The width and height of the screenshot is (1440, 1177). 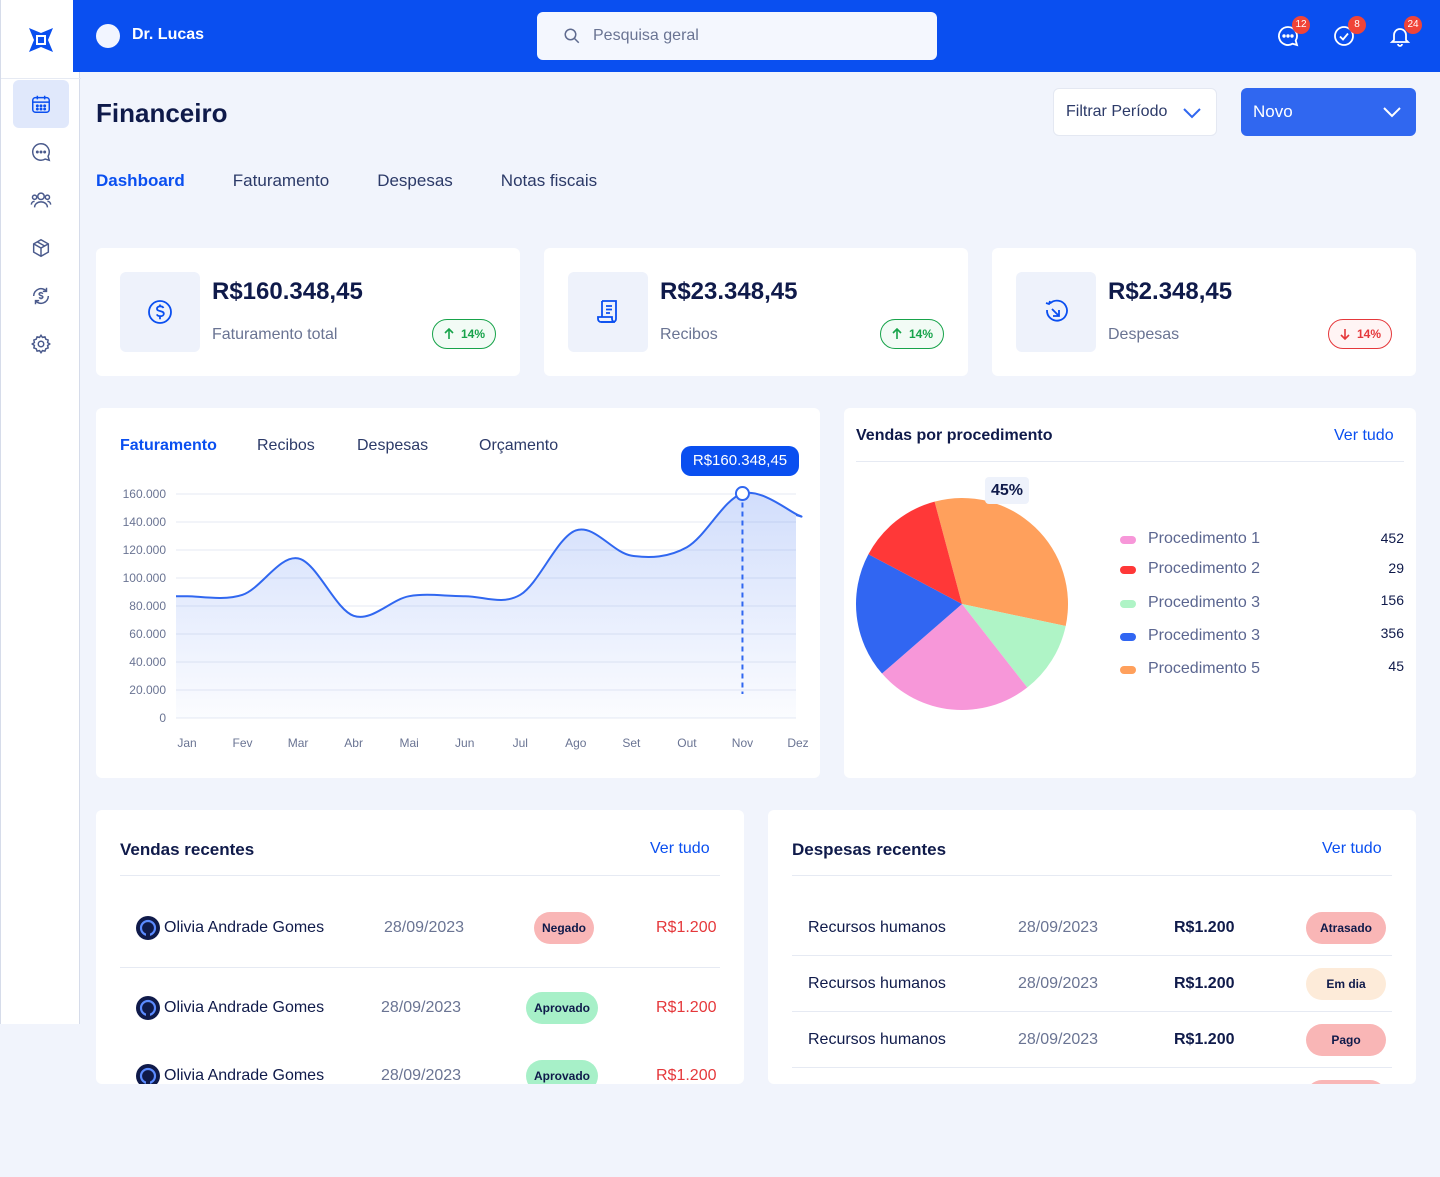 I want to click on search-icon, so click(x=572, y=36).